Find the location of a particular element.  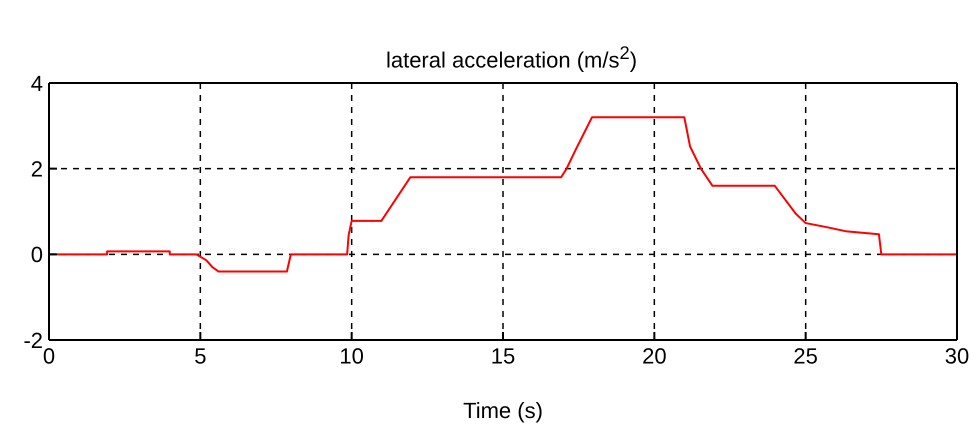

y-tick-label: 4 is located at coordinates (36, 83).